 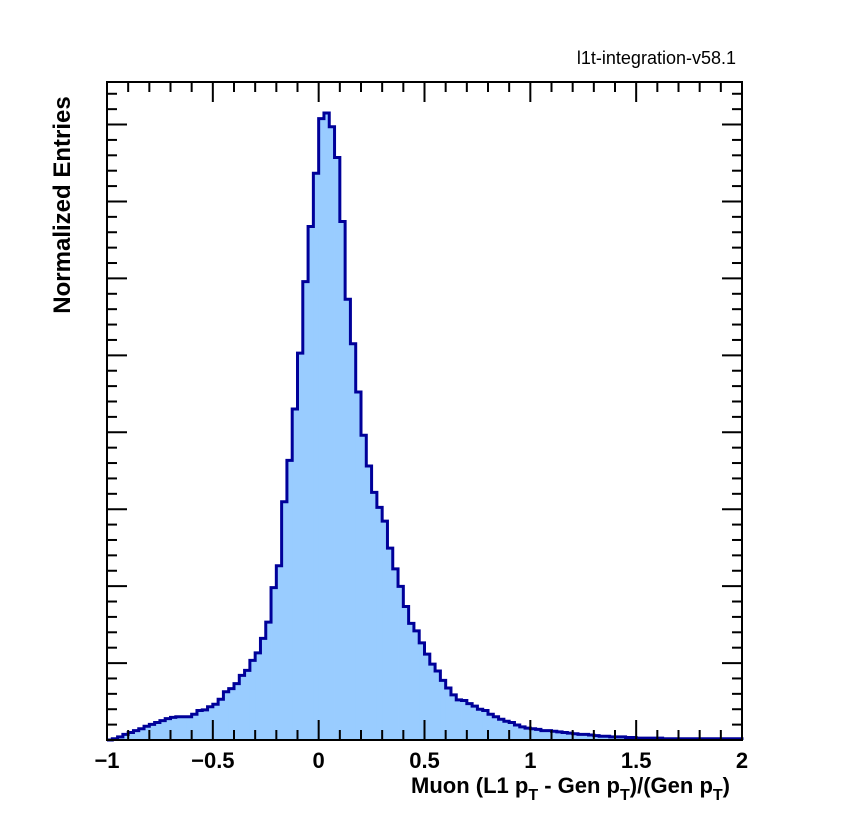 I want to click on x-tick-label: −0.5, so click(x=212, y=760).